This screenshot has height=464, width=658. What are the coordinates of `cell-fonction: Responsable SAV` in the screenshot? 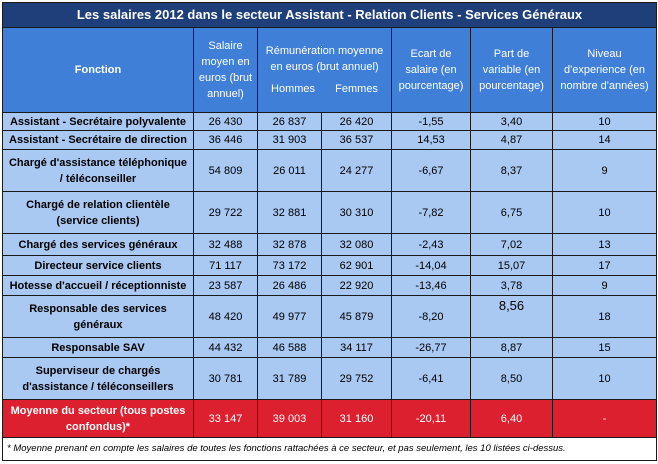 It's located at (98, 347).